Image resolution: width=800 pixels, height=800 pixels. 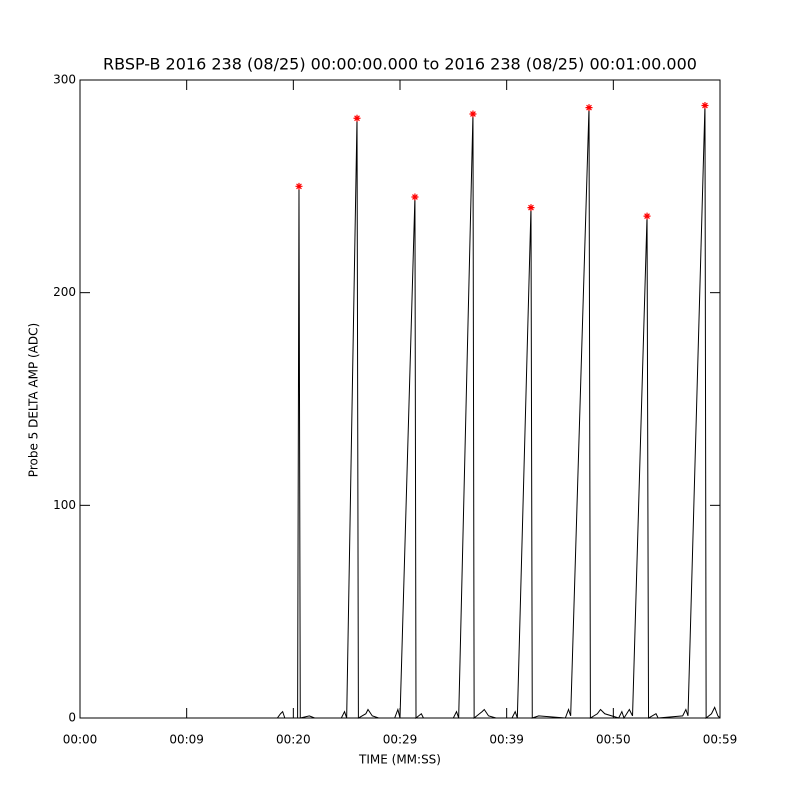 I want to click on y-tick-label: 200, so click(x=64, y=292).